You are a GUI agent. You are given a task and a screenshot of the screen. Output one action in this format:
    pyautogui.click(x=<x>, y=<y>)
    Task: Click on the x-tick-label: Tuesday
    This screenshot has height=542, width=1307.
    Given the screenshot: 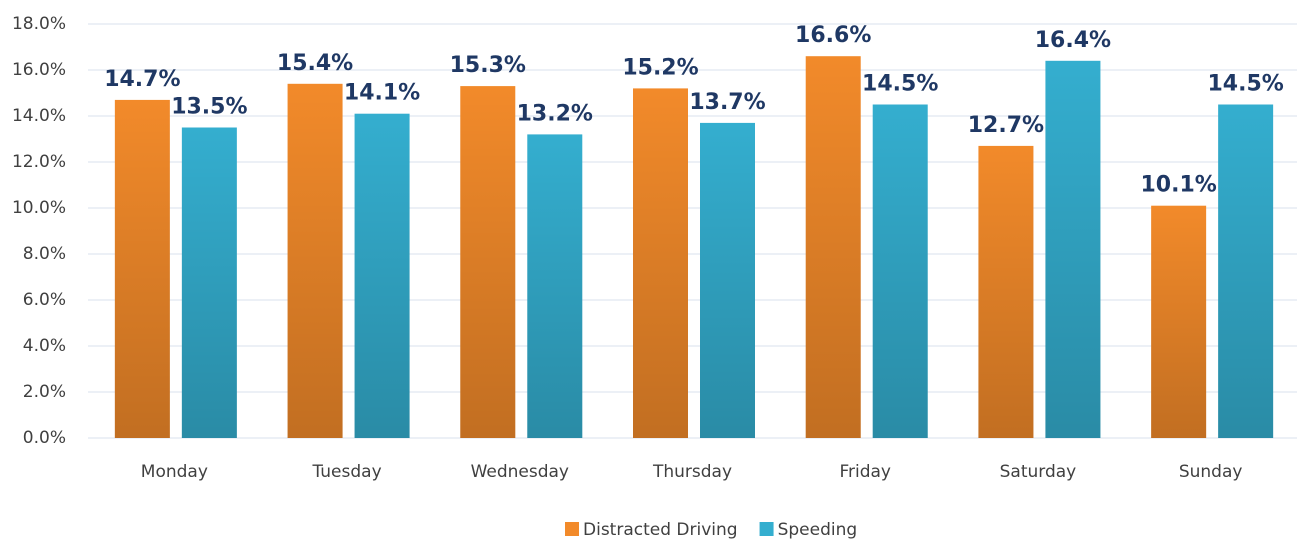 What is the action you would take?
    pyautogui.click(x=346, y=472)
    